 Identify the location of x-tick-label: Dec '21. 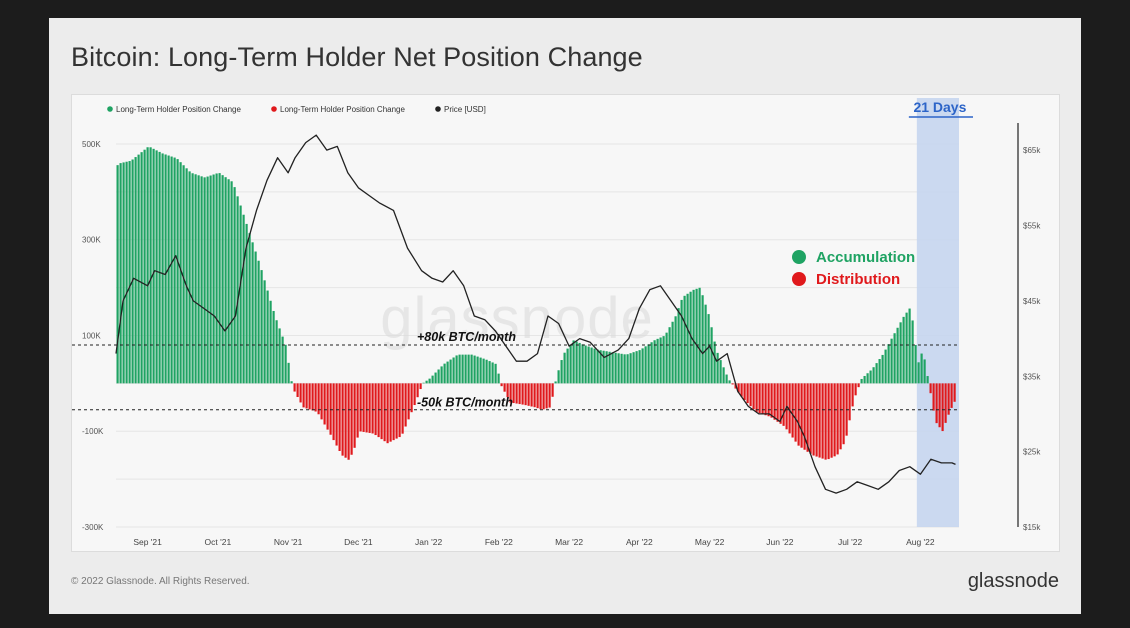
(358, 542).